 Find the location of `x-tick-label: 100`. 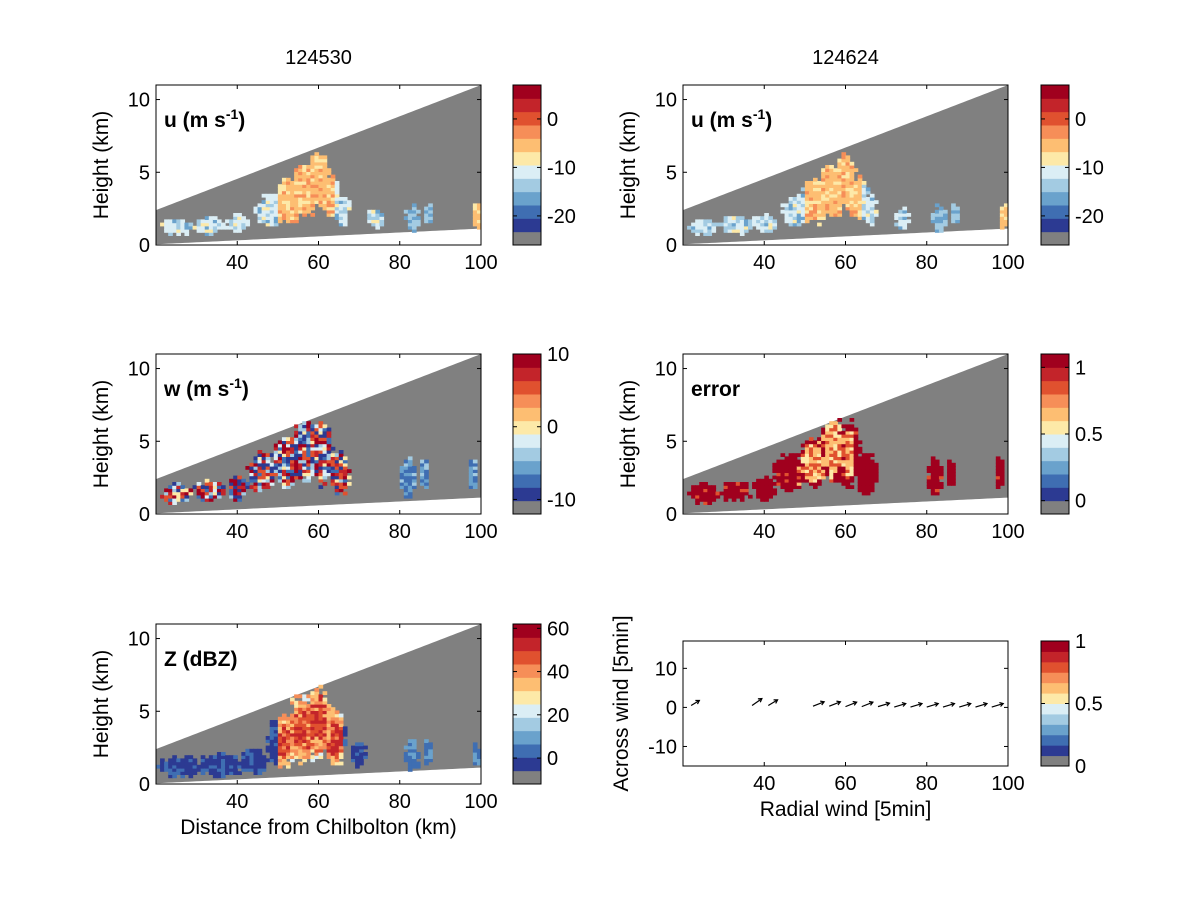

x-tick-label: 100 is located at coordinates (480, 263).